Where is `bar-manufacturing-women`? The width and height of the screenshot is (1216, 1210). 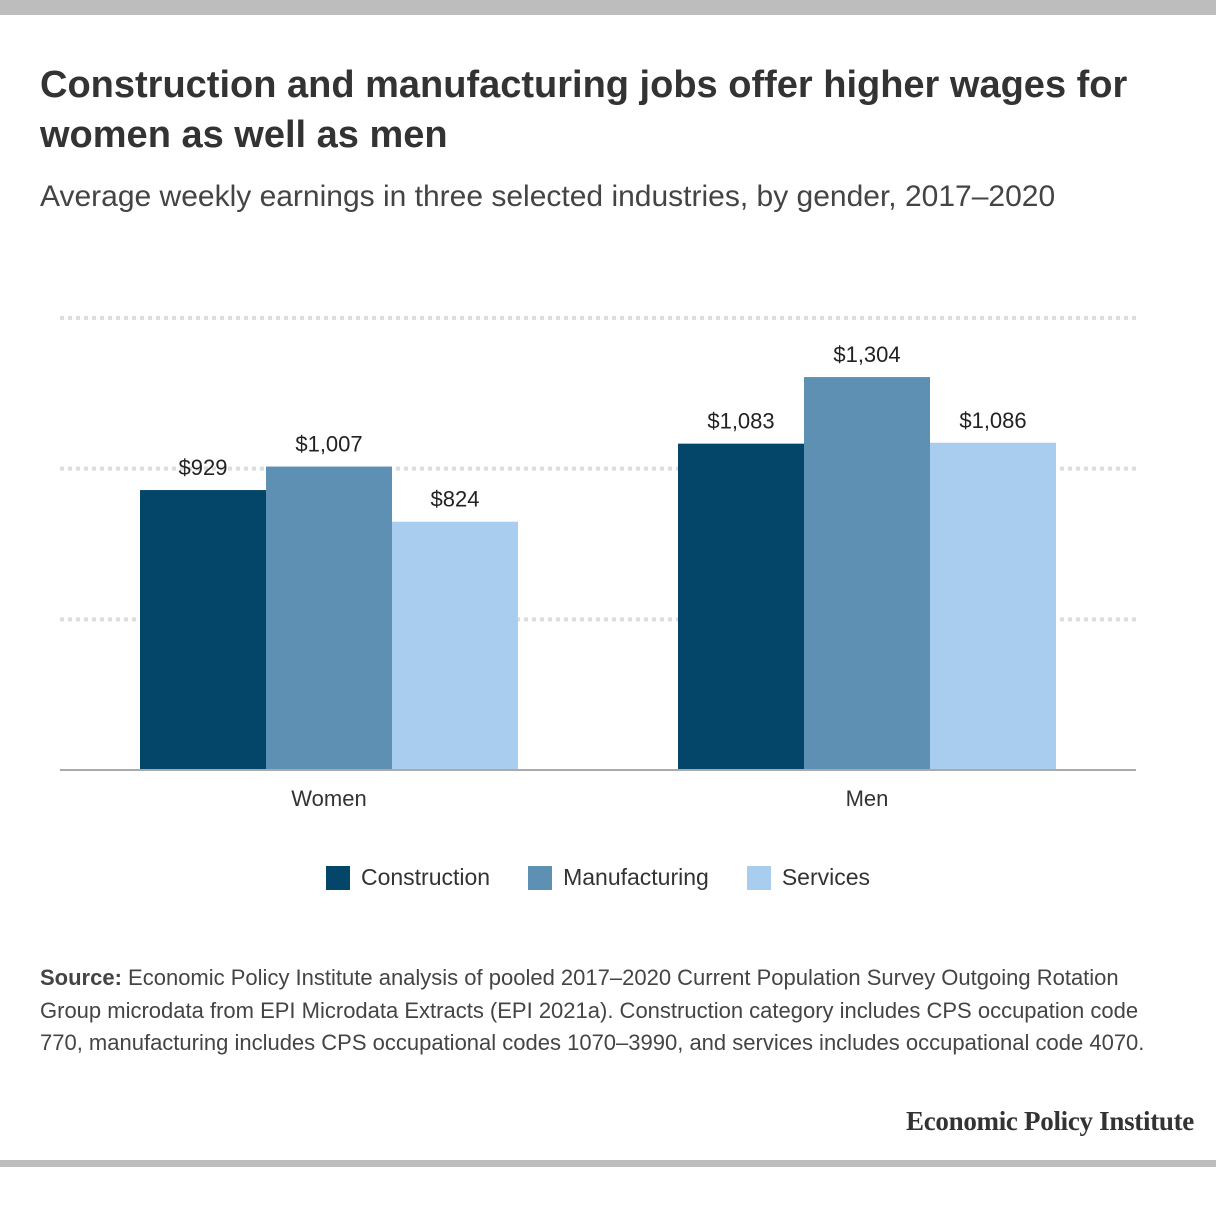 bar-manufacturing-women is located at coordinates (329, 618).